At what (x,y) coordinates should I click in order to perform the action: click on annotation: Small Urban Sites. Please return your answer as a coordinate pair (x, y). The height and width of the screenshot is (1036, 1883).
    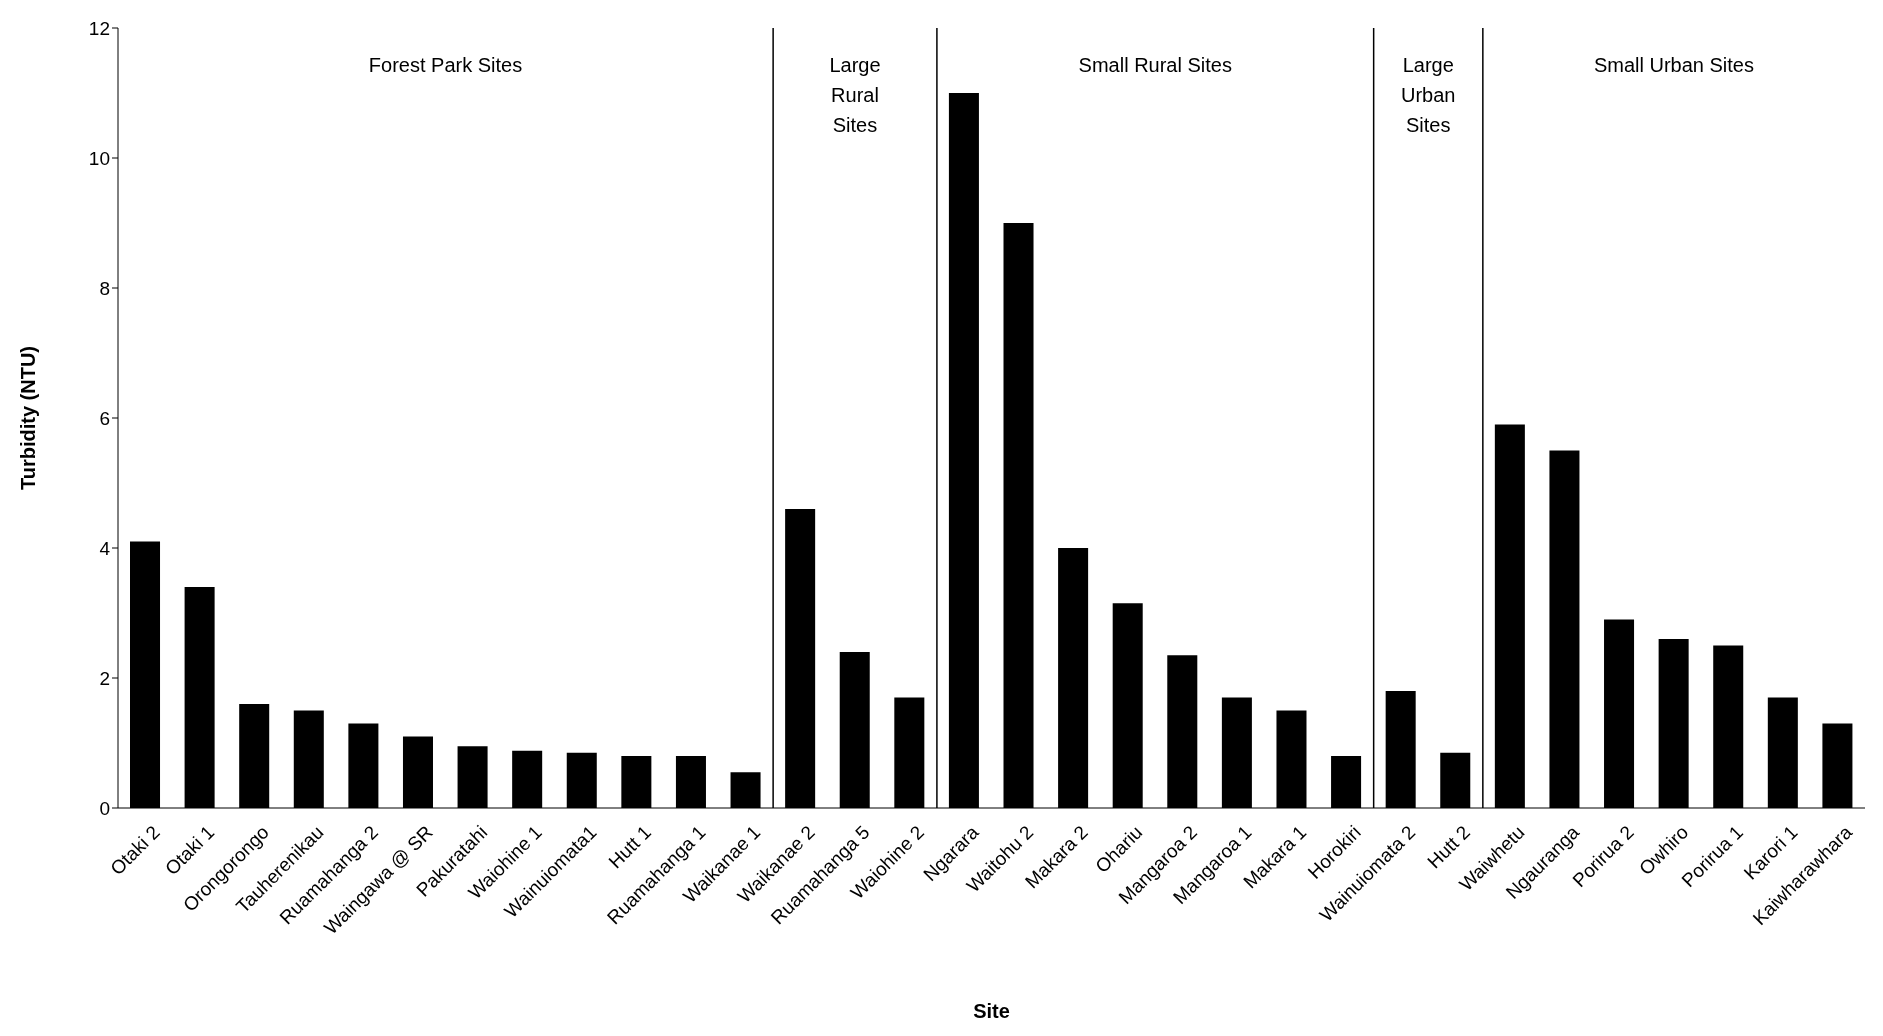
    Looking at the image, I should click on (1673, 65).